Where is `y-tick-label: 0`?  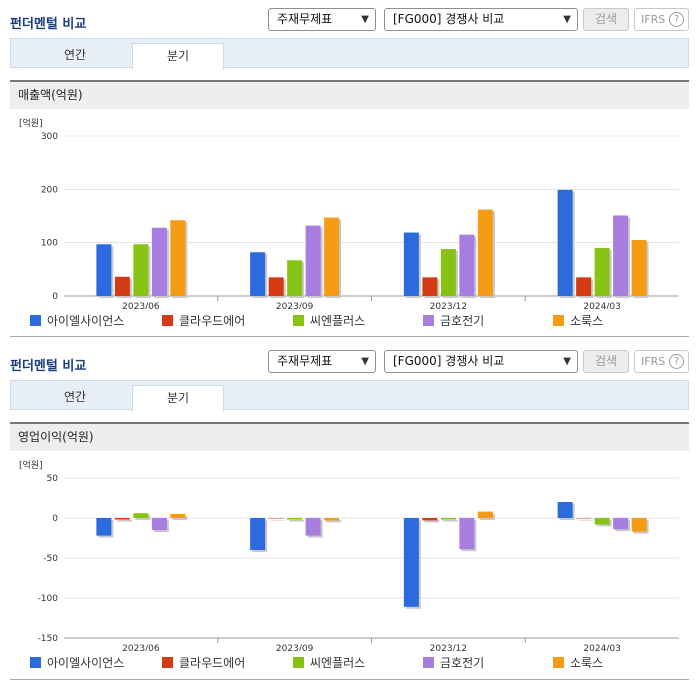 y-tick-label: 0 is located at coordinates (55, 519).